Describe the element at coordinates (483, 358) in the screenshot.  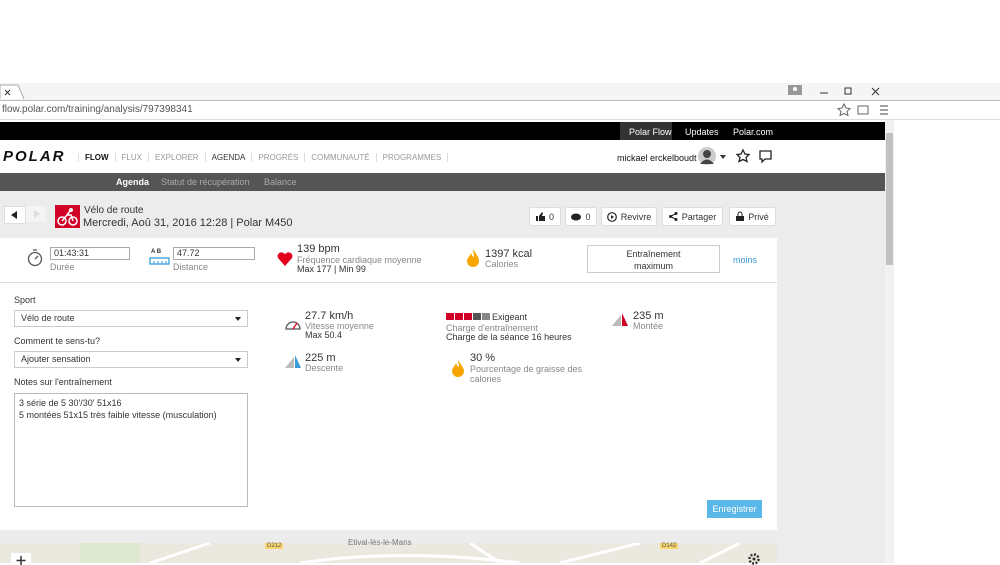
I see `fat-value: 30 %` at that location.